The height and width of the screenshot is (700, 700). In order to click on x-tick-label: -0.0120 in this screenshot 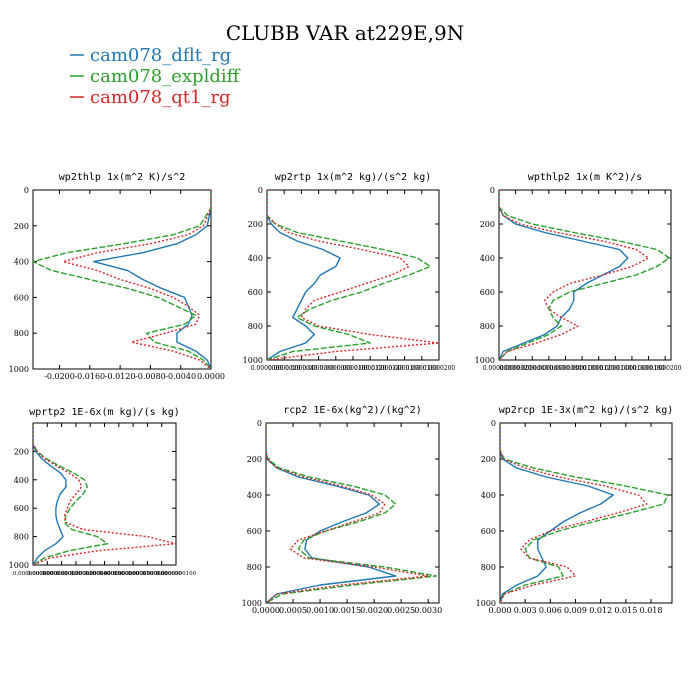, I will do `click(120, 376)`.